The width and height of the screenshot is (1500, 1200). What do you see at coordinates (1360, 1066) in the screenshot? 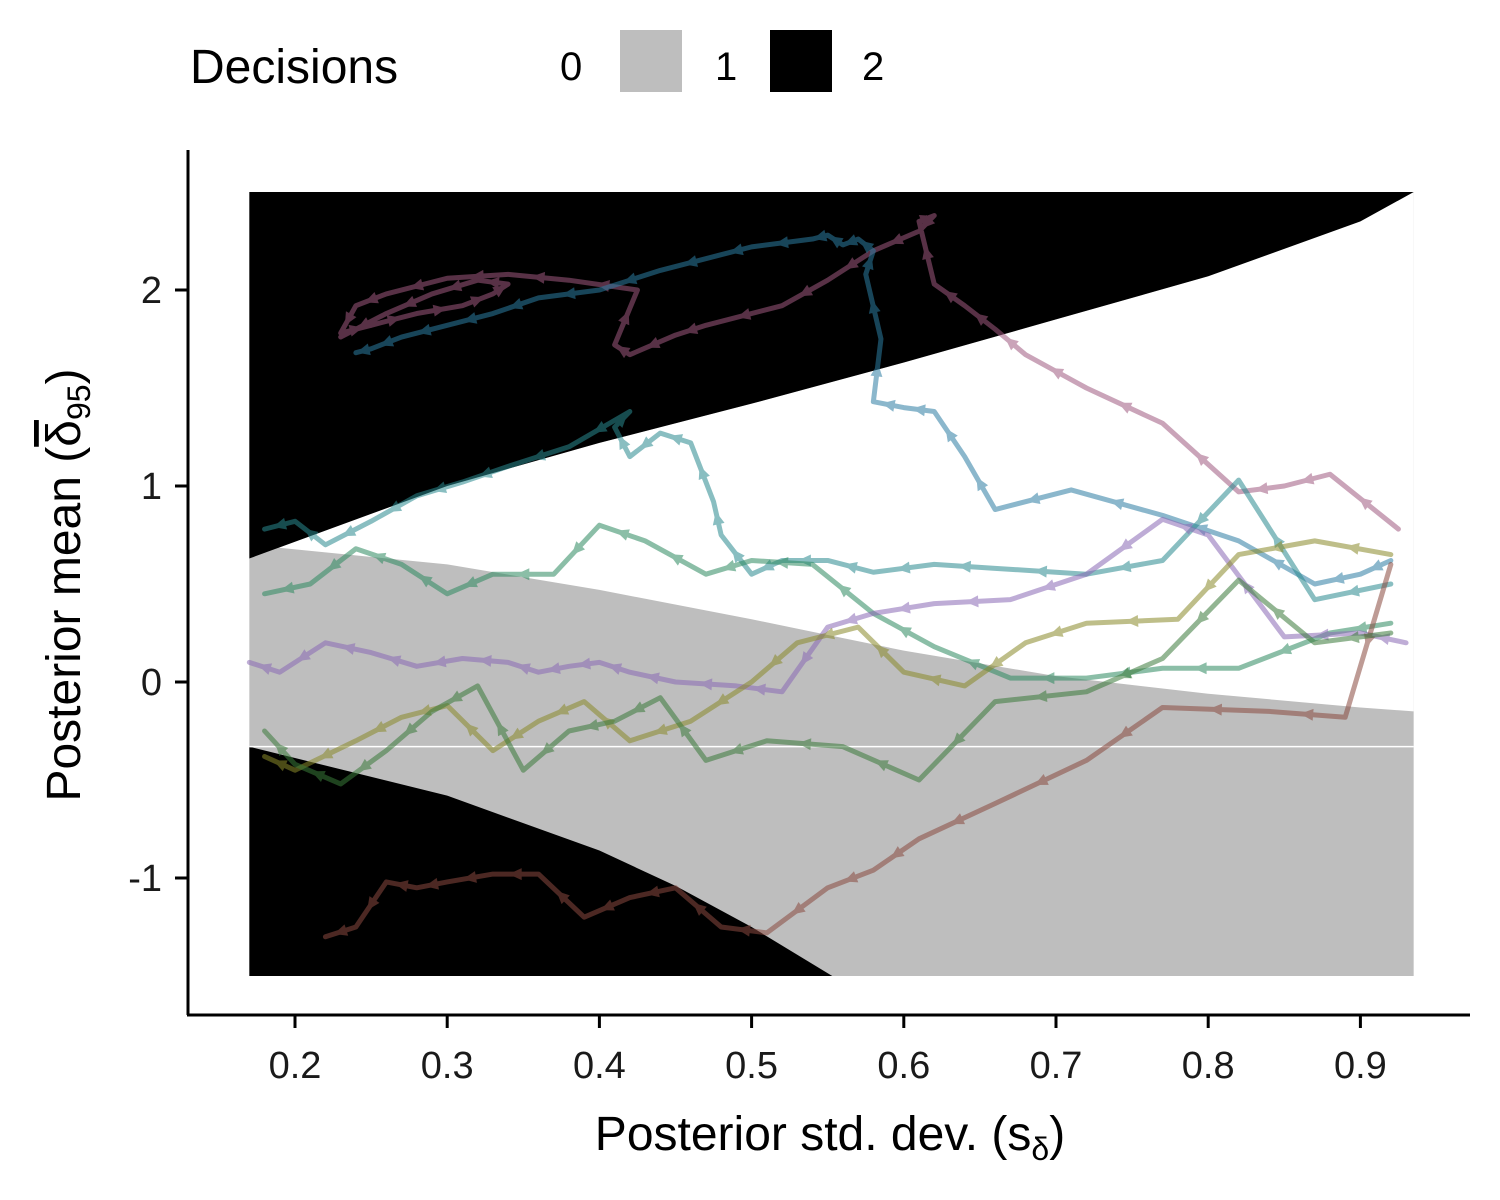
I see `x-tick-label: 0.9` at bounding box center [1360, 1066].